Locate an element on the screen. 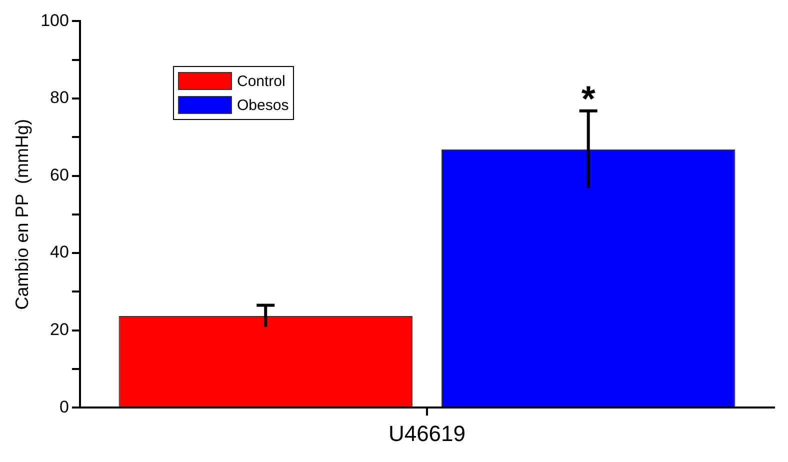 This screenshot has height=462, width=788. y-tick-label: 60 is located at coordinates (59, 174).